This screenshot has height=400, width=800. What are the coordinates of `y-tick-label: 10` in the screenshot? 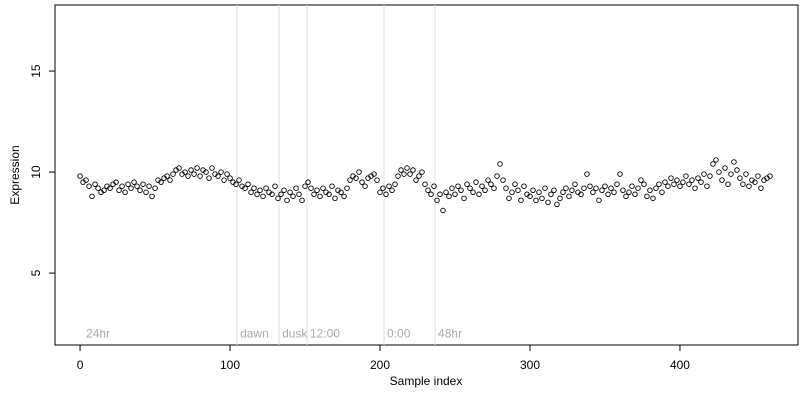 It's located at (36, 172).